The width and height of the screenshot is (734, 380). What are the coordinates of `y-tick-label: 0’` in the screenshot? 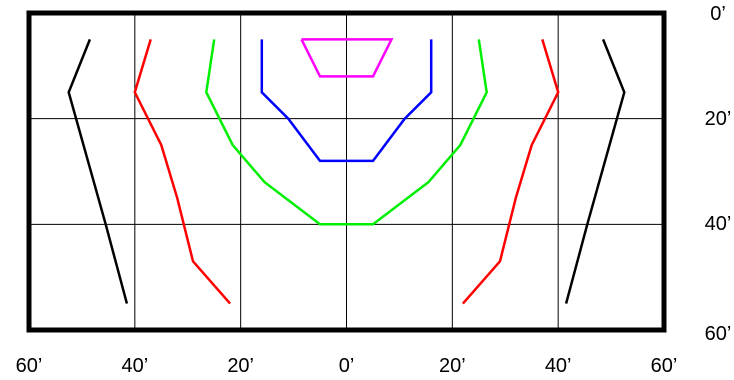 It's located at (718, 14).